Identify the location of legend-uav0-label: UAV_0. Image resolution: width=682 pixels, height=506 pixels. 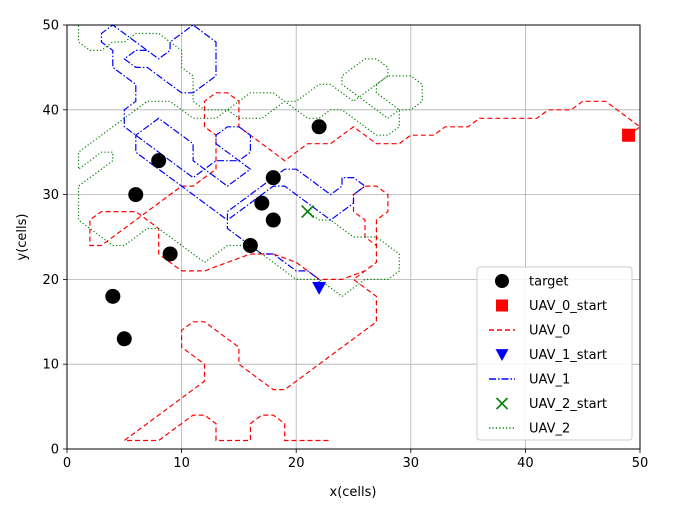
(549, 331).